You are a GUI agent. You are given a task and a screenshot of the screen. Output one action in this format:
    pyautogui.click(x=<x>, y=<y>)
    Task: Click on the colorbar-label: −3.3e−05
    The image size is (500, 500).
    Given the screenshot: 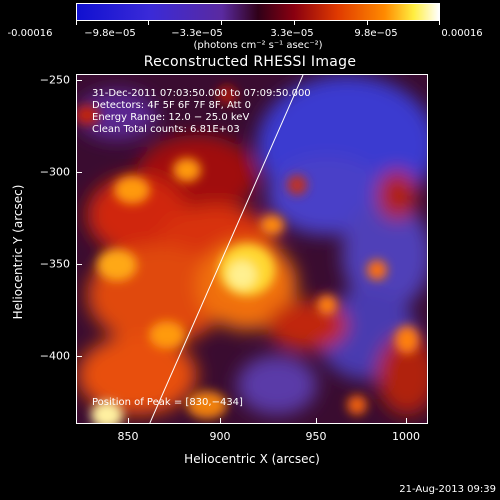 What is the action you would take?
    pyautogui.click(x=197, y=33)
    